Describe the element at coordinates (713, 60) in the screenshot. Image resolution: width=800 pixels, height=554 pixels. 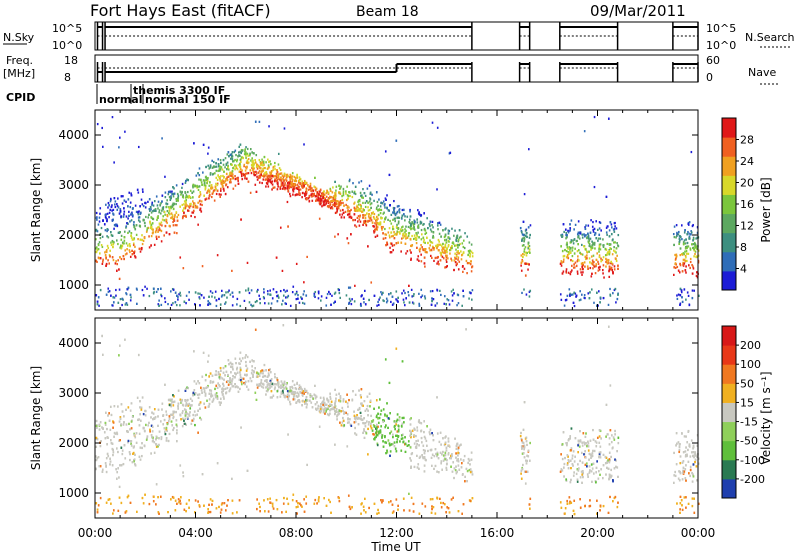
I see `nave-tick-top: 60` at that location.